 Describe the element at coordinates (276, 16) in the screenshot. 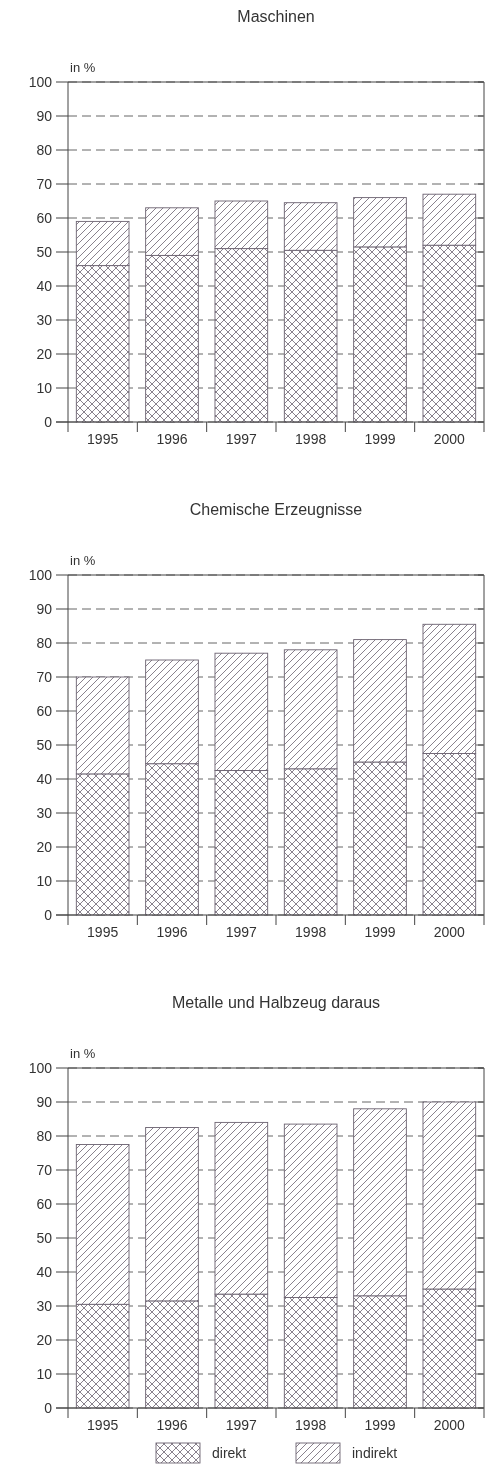

I see `chart-title: Maschinen` at that location.